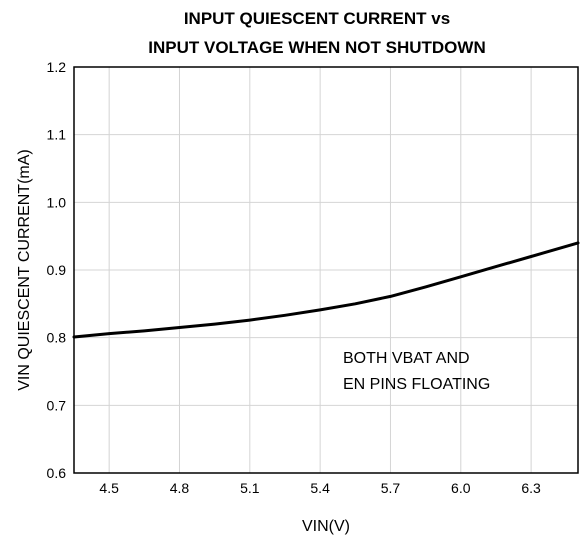 Image resolution: width=583 pixels, height=546 pixels. I want to click on x-tick-label: 5.7, so click(391, 488).